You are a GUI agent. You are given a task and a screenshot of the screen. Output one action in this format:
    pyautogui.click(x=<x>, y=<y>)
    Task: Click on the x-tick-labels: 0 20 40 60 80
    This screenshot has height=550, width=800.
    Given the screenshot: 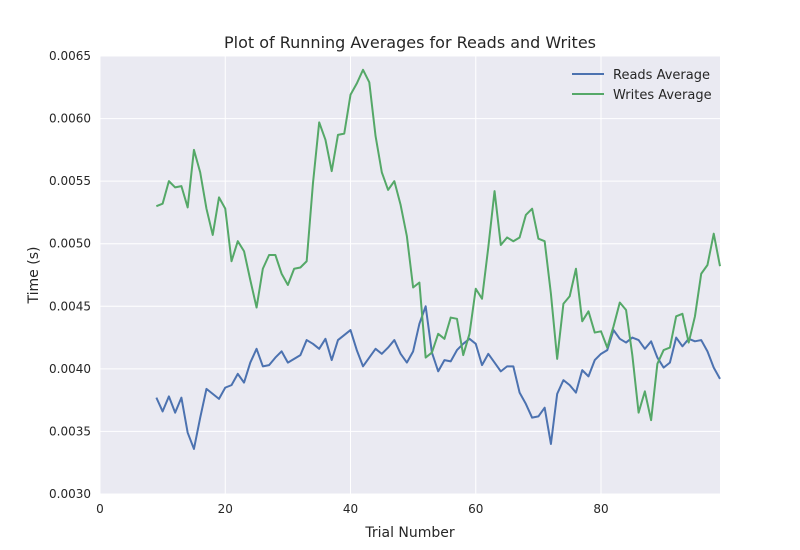 What is the action you would take?
    pyautogui.click(x=352, y=509)
    